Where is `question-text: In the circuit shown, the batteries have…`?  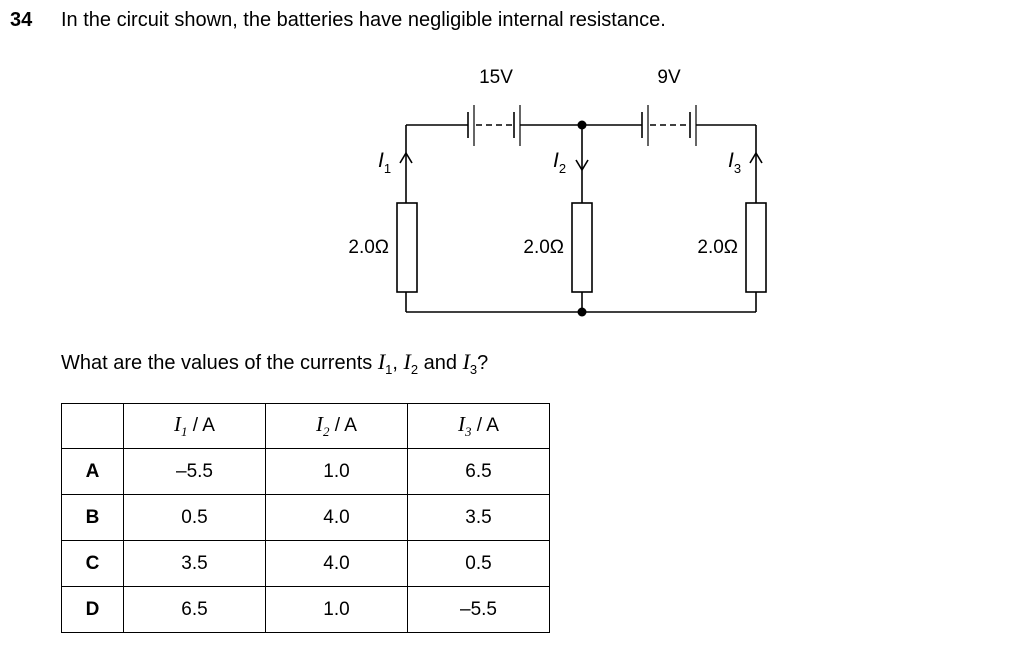 question-text: In the circuit shown, the batteries have… is located at coordinates (363, 20).